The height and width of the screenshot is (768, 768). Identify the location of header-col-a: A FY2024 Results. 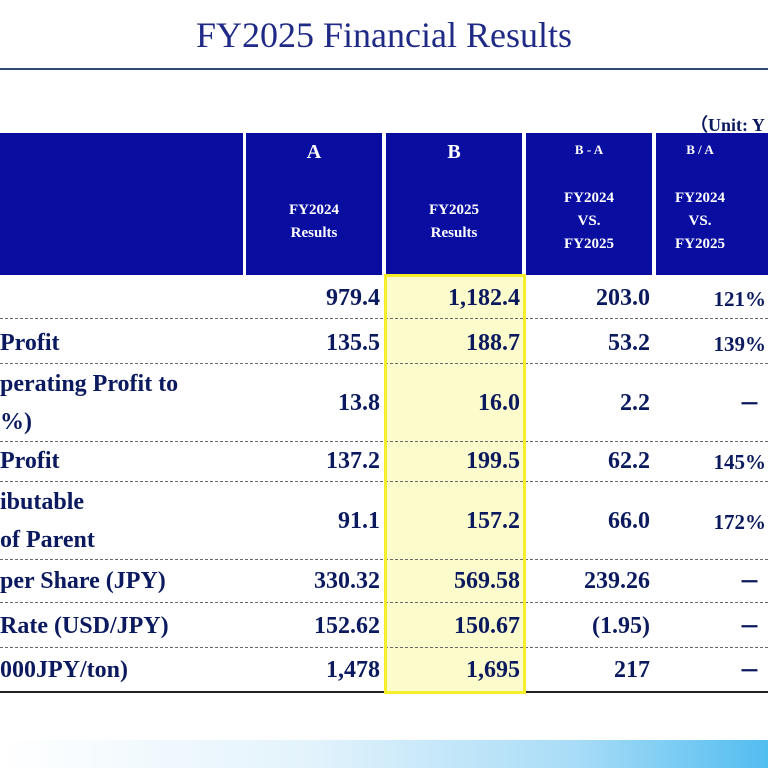
(314, 204).